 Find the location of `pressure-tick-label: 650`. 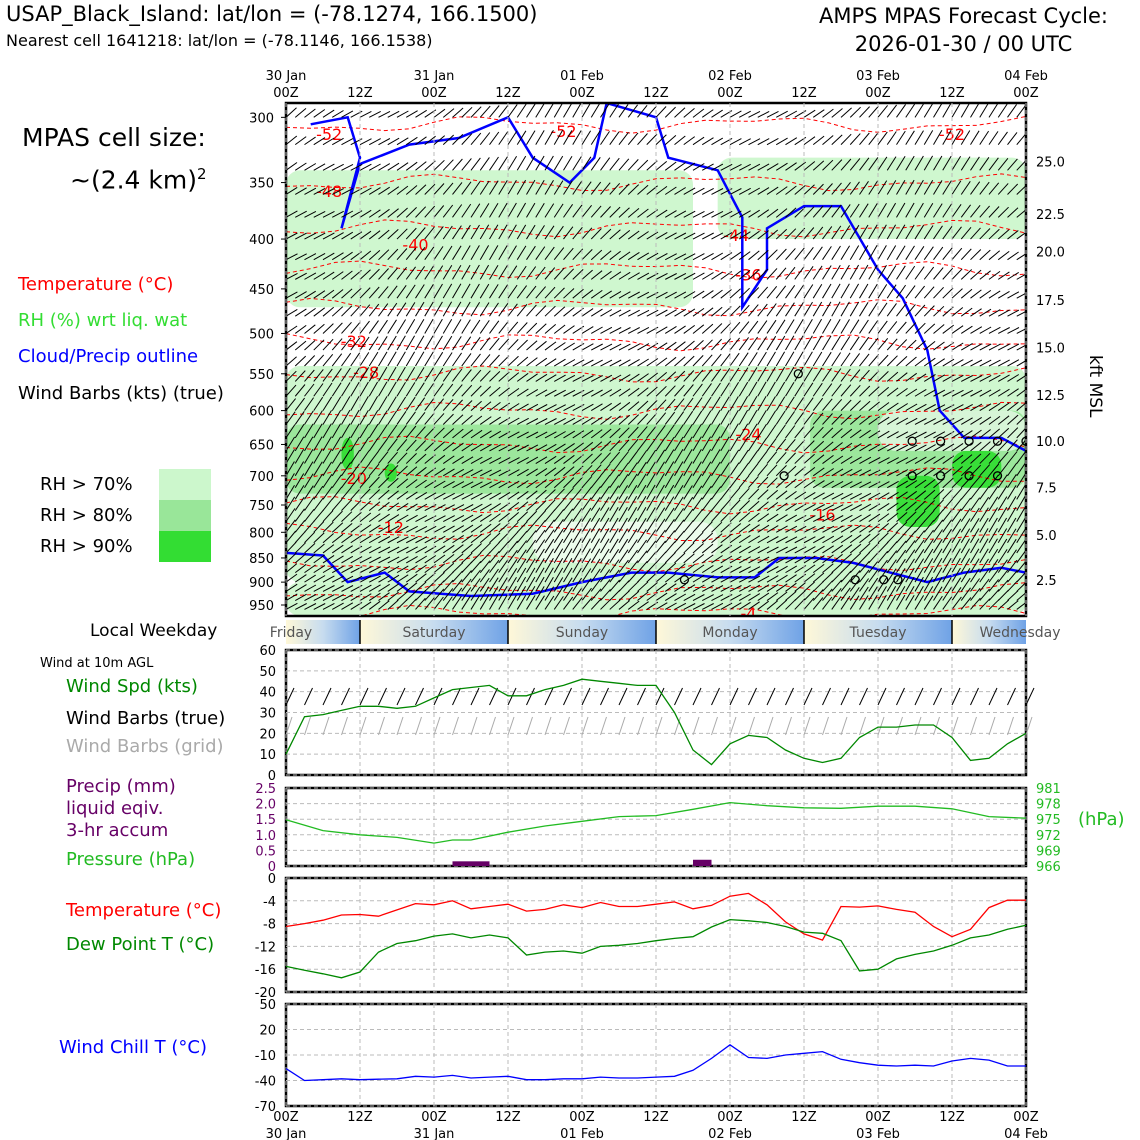

pressure-tick-label: 650 is located at coordinates (261, 445).